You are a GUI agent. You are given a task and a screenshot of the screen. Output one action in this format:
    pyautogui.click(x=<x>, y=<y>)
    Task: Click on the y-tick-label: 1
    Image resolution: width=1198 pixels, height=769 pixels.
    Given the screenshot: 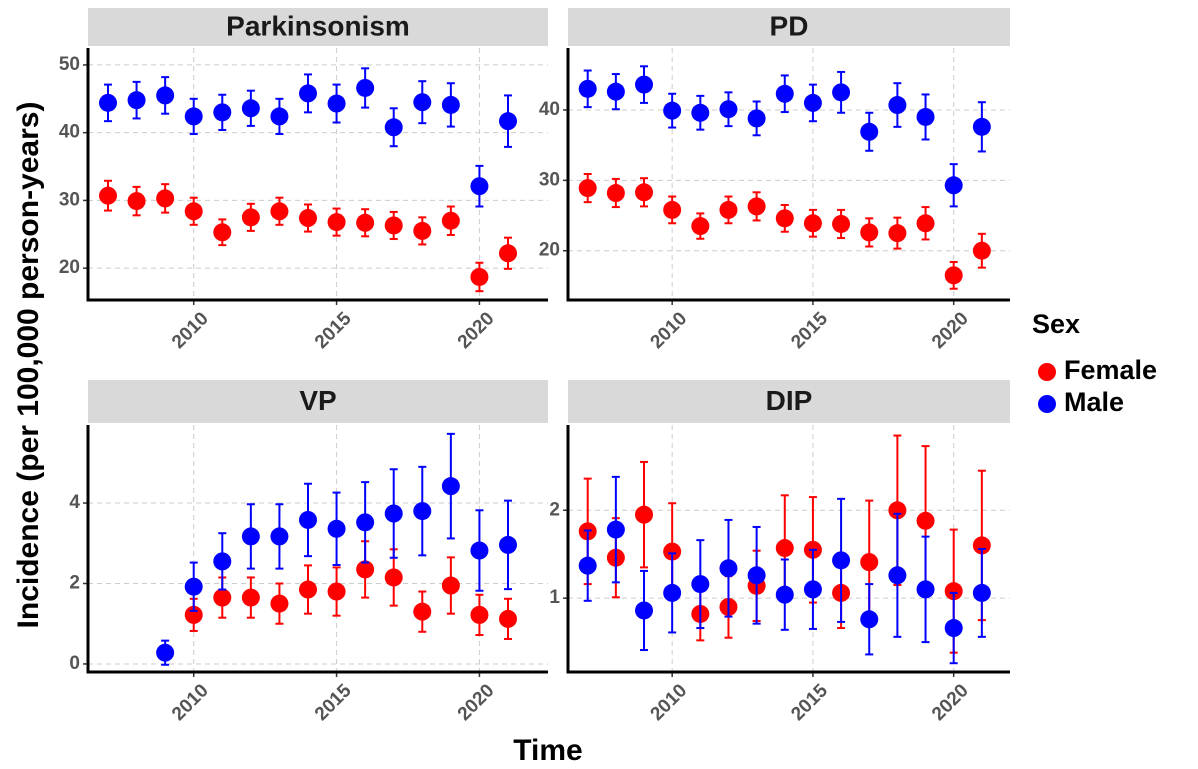 What is the action you would take?
    pyautogui.click(x=554, y=597)
    